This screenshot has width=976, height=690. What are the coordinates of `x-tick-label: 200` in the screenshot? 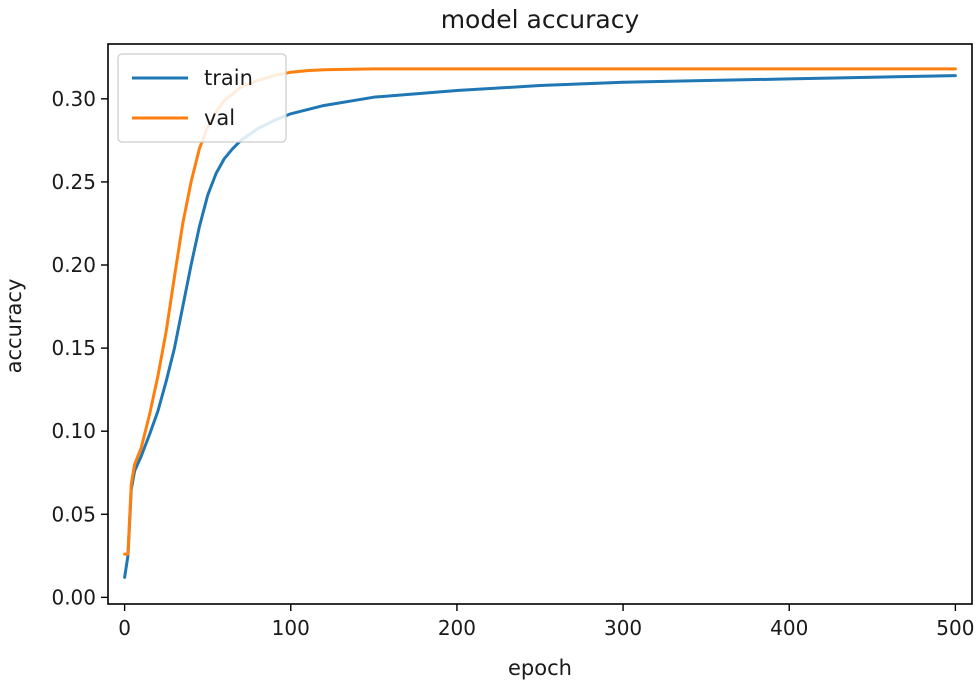 It's located at (457, 628).